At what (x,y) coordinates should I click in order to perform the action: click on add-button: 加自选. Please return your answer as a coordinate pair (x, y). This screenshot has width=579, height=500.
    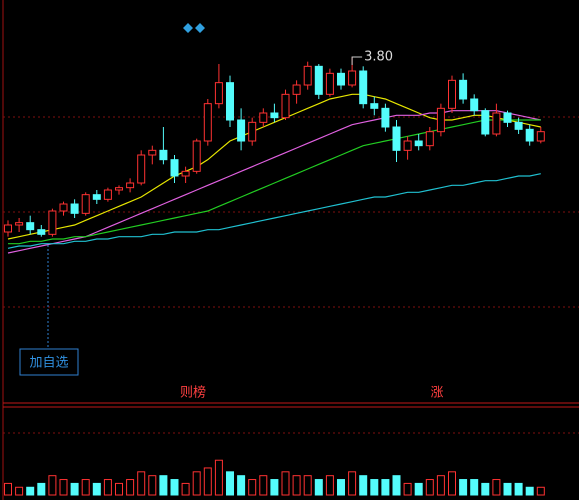
    Looking at the image, I should click on (48, 363).